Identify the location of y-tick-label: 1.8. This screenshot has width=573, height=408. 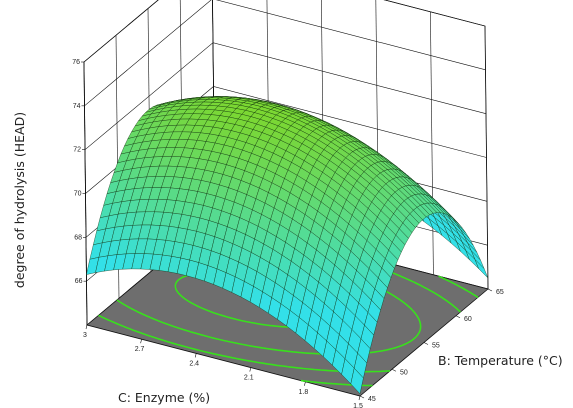
(304, 392).